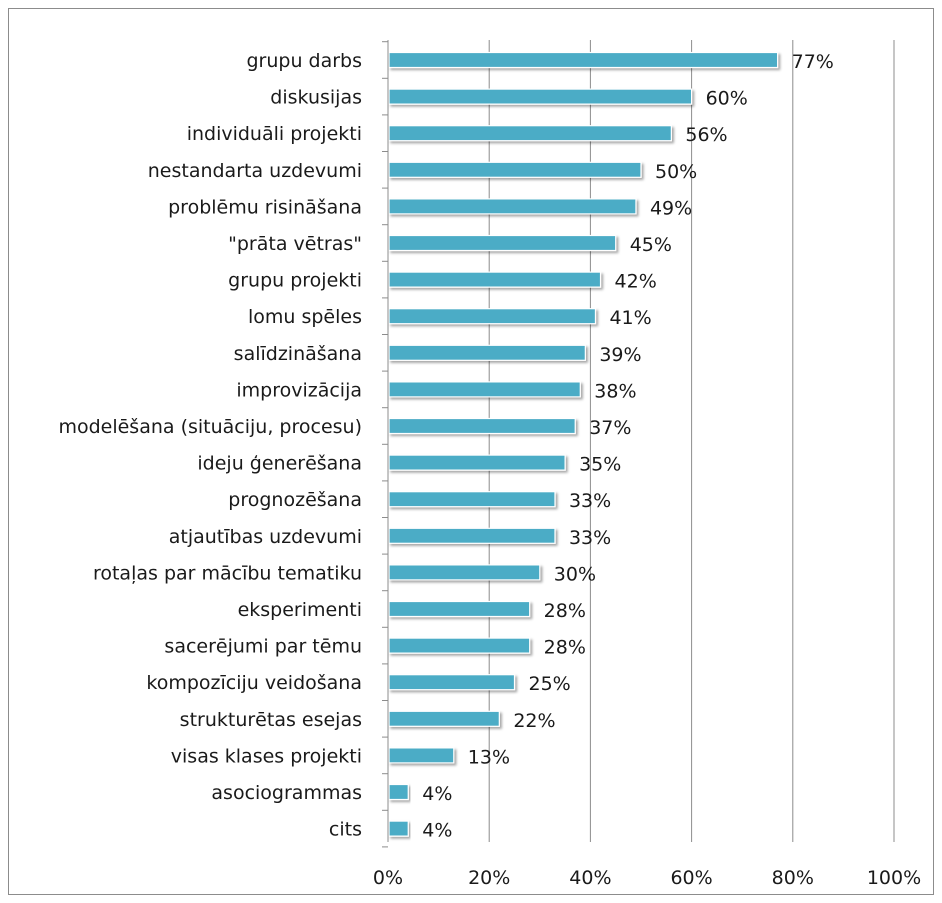 This screenshot has height=903, width=942. What do you see at coordinates (274, 134) in the screenshot?
I see `category-label: individuāli projekti` at bounding box center [274, 134].